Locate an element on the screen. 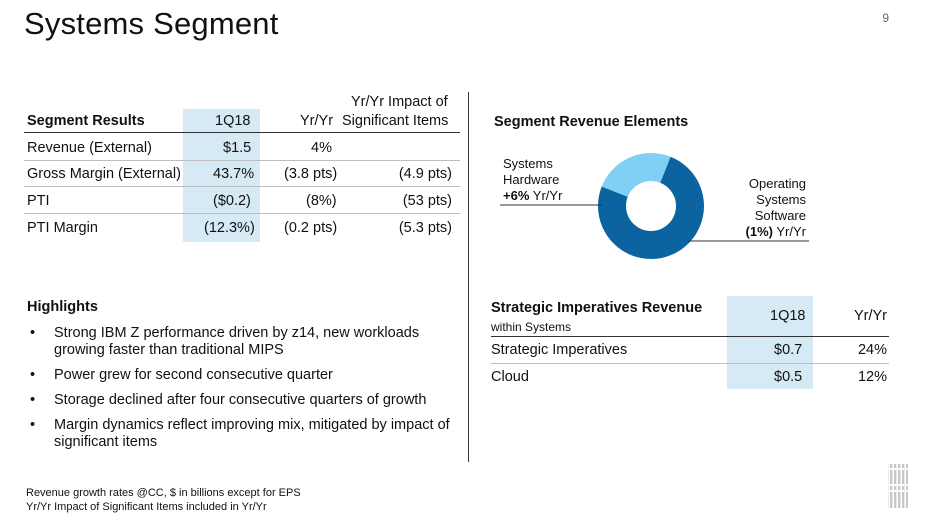 This screenshot has height=519, width=929. leader-lines is located at coordinates (654, 223).